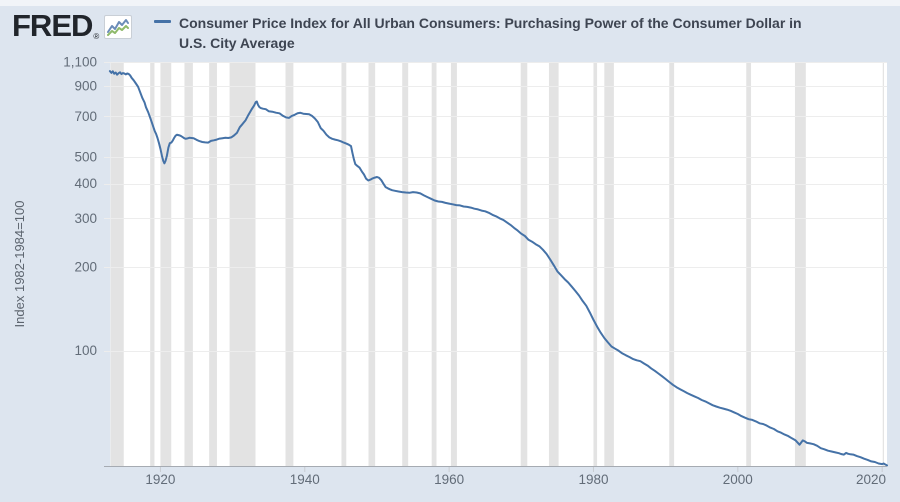 The height and width of the screenshot is (502, 900). Describe the element at coordinates (305, 479) in the screenshot. I see `x-tick-label: 1940` at that location.